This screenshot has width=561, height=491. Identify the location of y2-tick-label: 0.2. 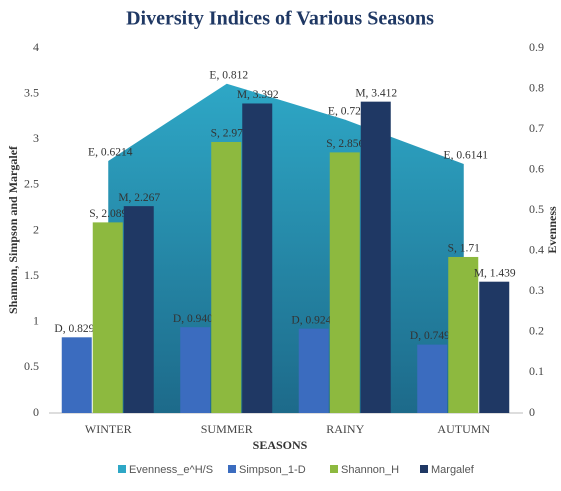
(536, 331).